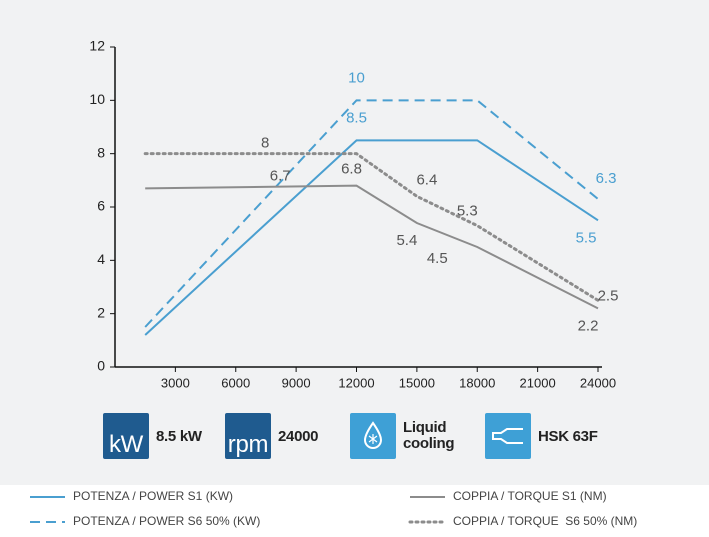 The image size is (709, 537). What do you see at coordinates (280, 175) in the screenshot?
I see `data-label: 6.7` at bounding box center [280, 175].